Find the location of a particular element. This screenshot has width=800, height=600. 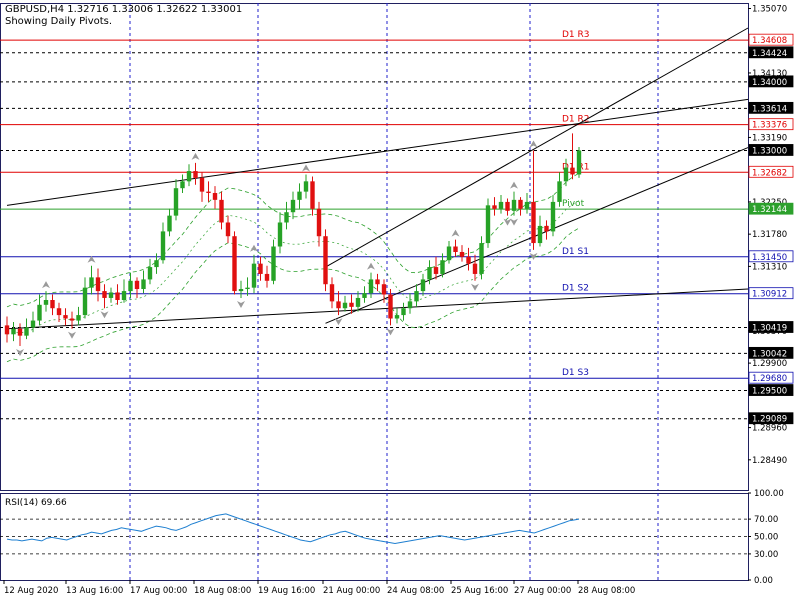

price-tag-label: 1.33376 is located at coordinates (769, 126).